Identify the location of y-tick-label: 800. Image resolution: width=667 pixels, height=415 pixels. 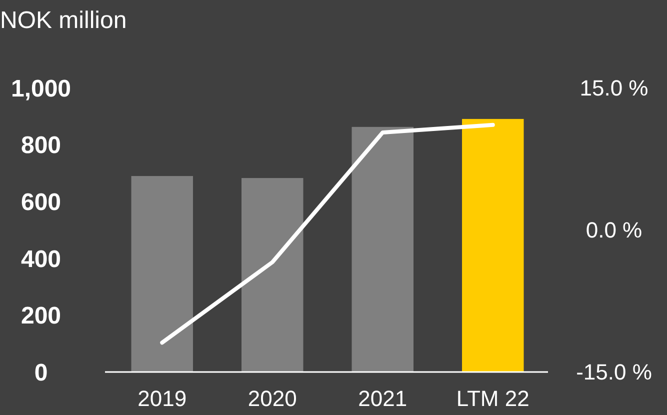
(41, 146).